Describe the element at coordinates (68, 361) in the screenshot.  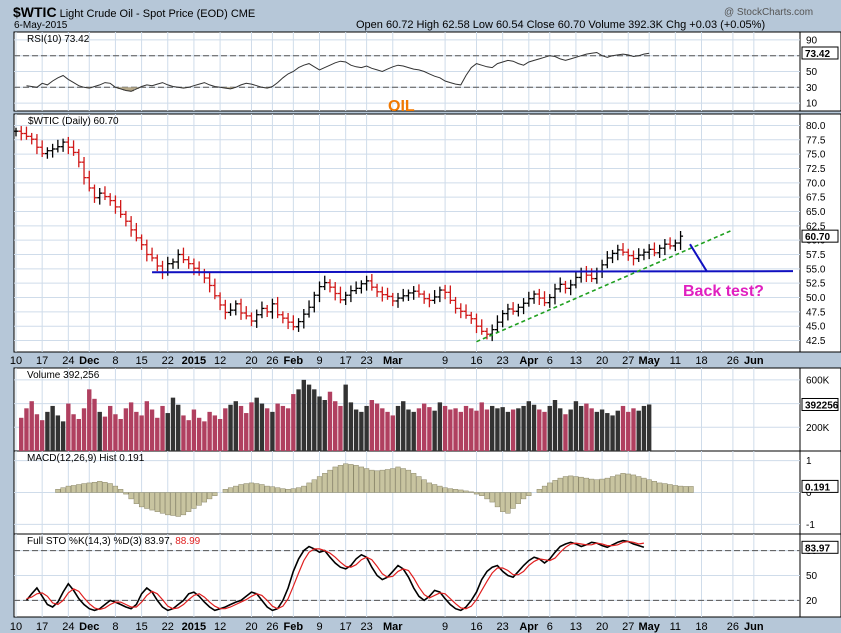
I see `x-tick-label: 24` at that location.